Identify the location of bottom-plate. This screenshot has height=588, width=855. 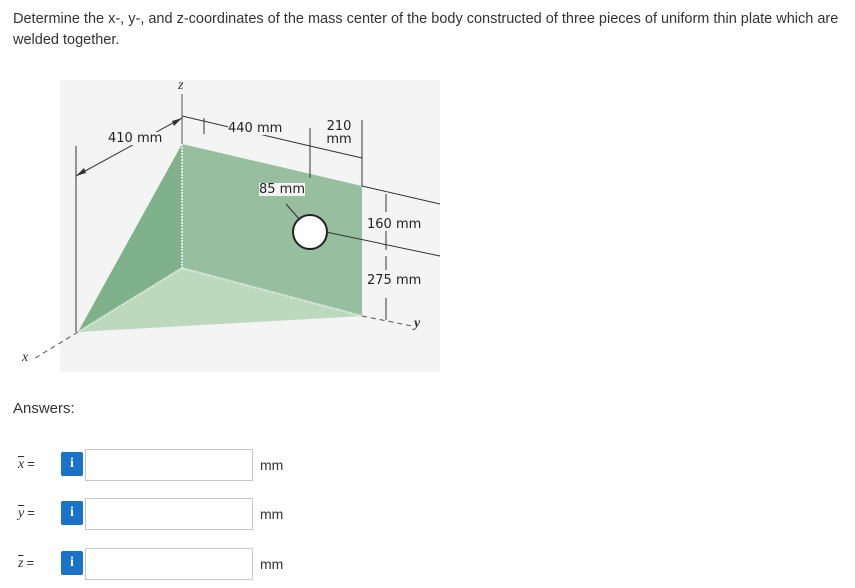
(220, 300).